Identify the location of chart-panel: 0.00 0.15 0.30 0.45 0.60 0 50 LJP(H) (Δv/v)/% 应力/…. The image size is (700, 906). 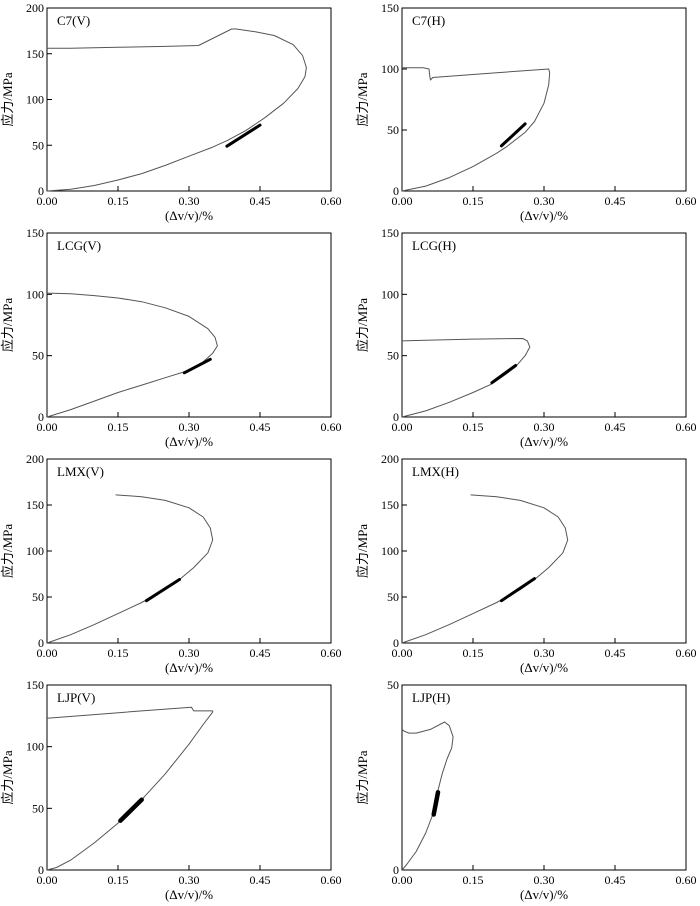
(526, 790).